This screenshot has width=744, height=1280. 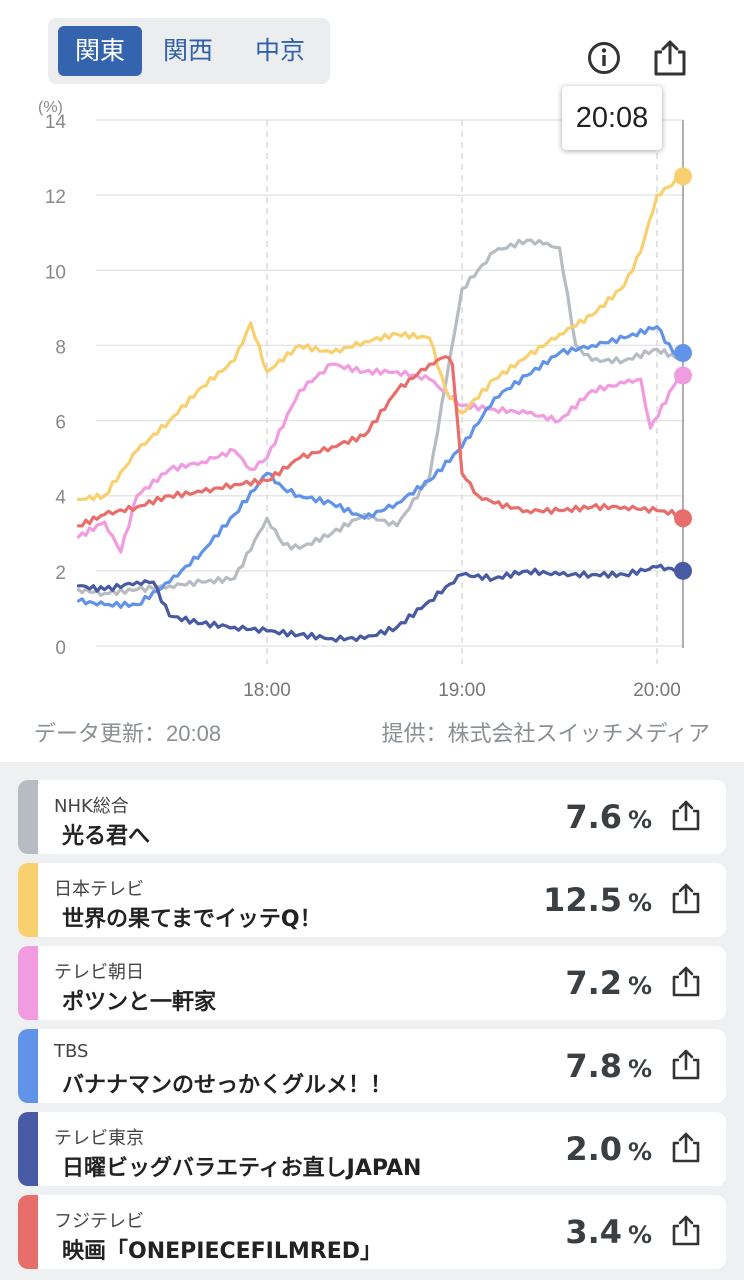 I want to click on program-card: テレビ東京日曜ビッグバラエティお直しJAPAN 2.0%, so click(x=372, y=1149).